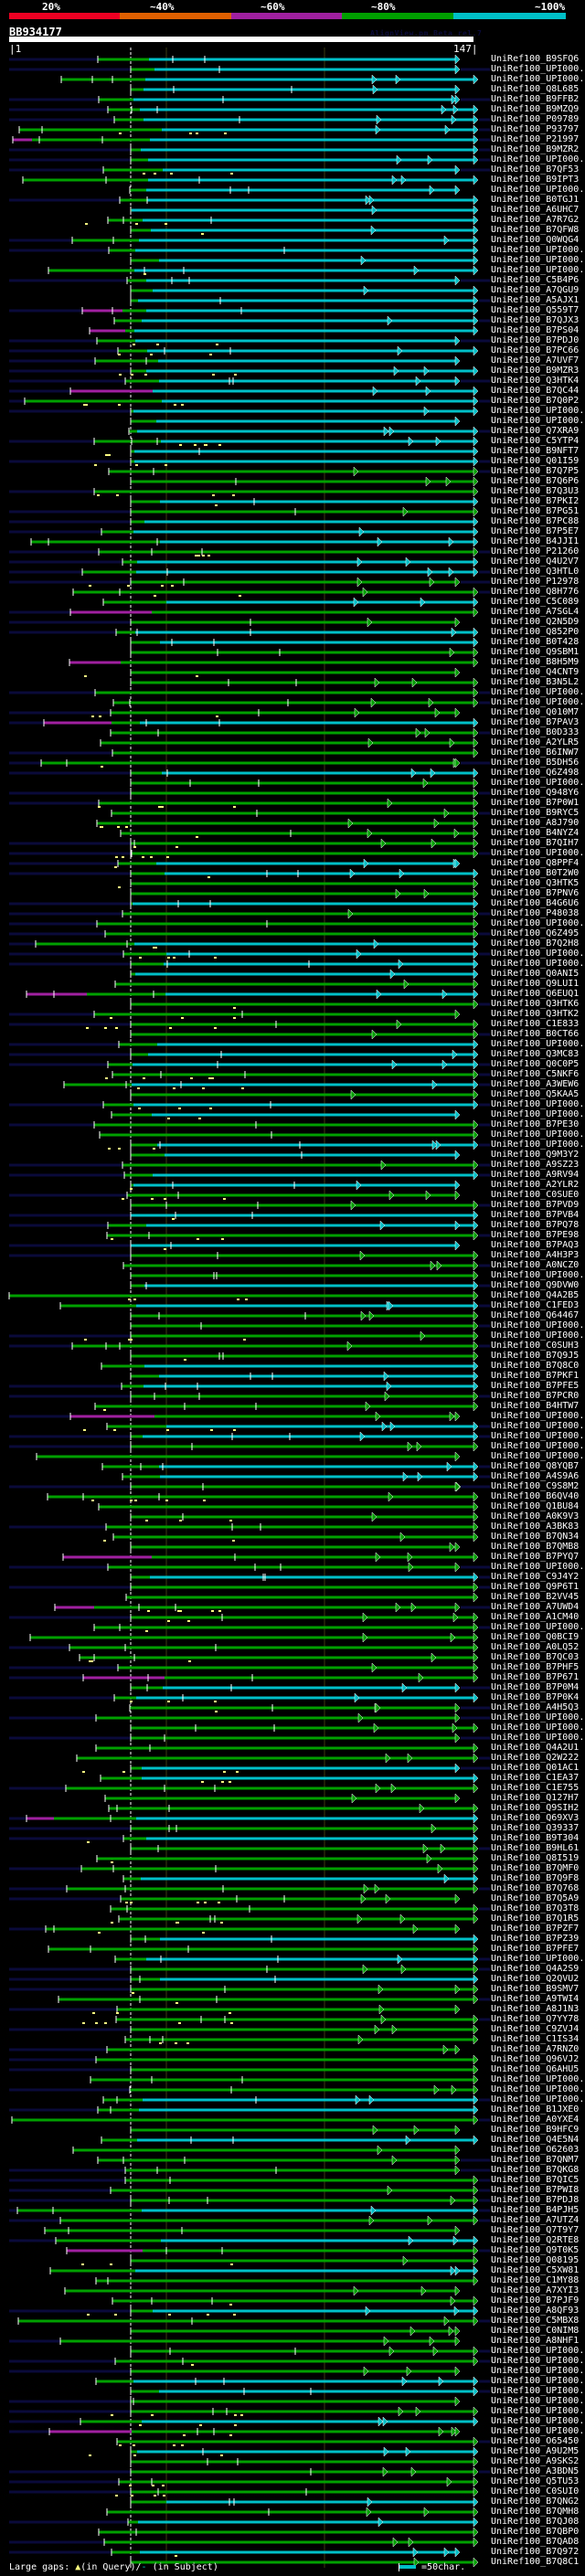 The width and height of the screenshot is (585, 2576). Describe the element at coordinates (536, 763) in the screenshot. I see `hit-label: UniRef100_B5DH56` at that location.